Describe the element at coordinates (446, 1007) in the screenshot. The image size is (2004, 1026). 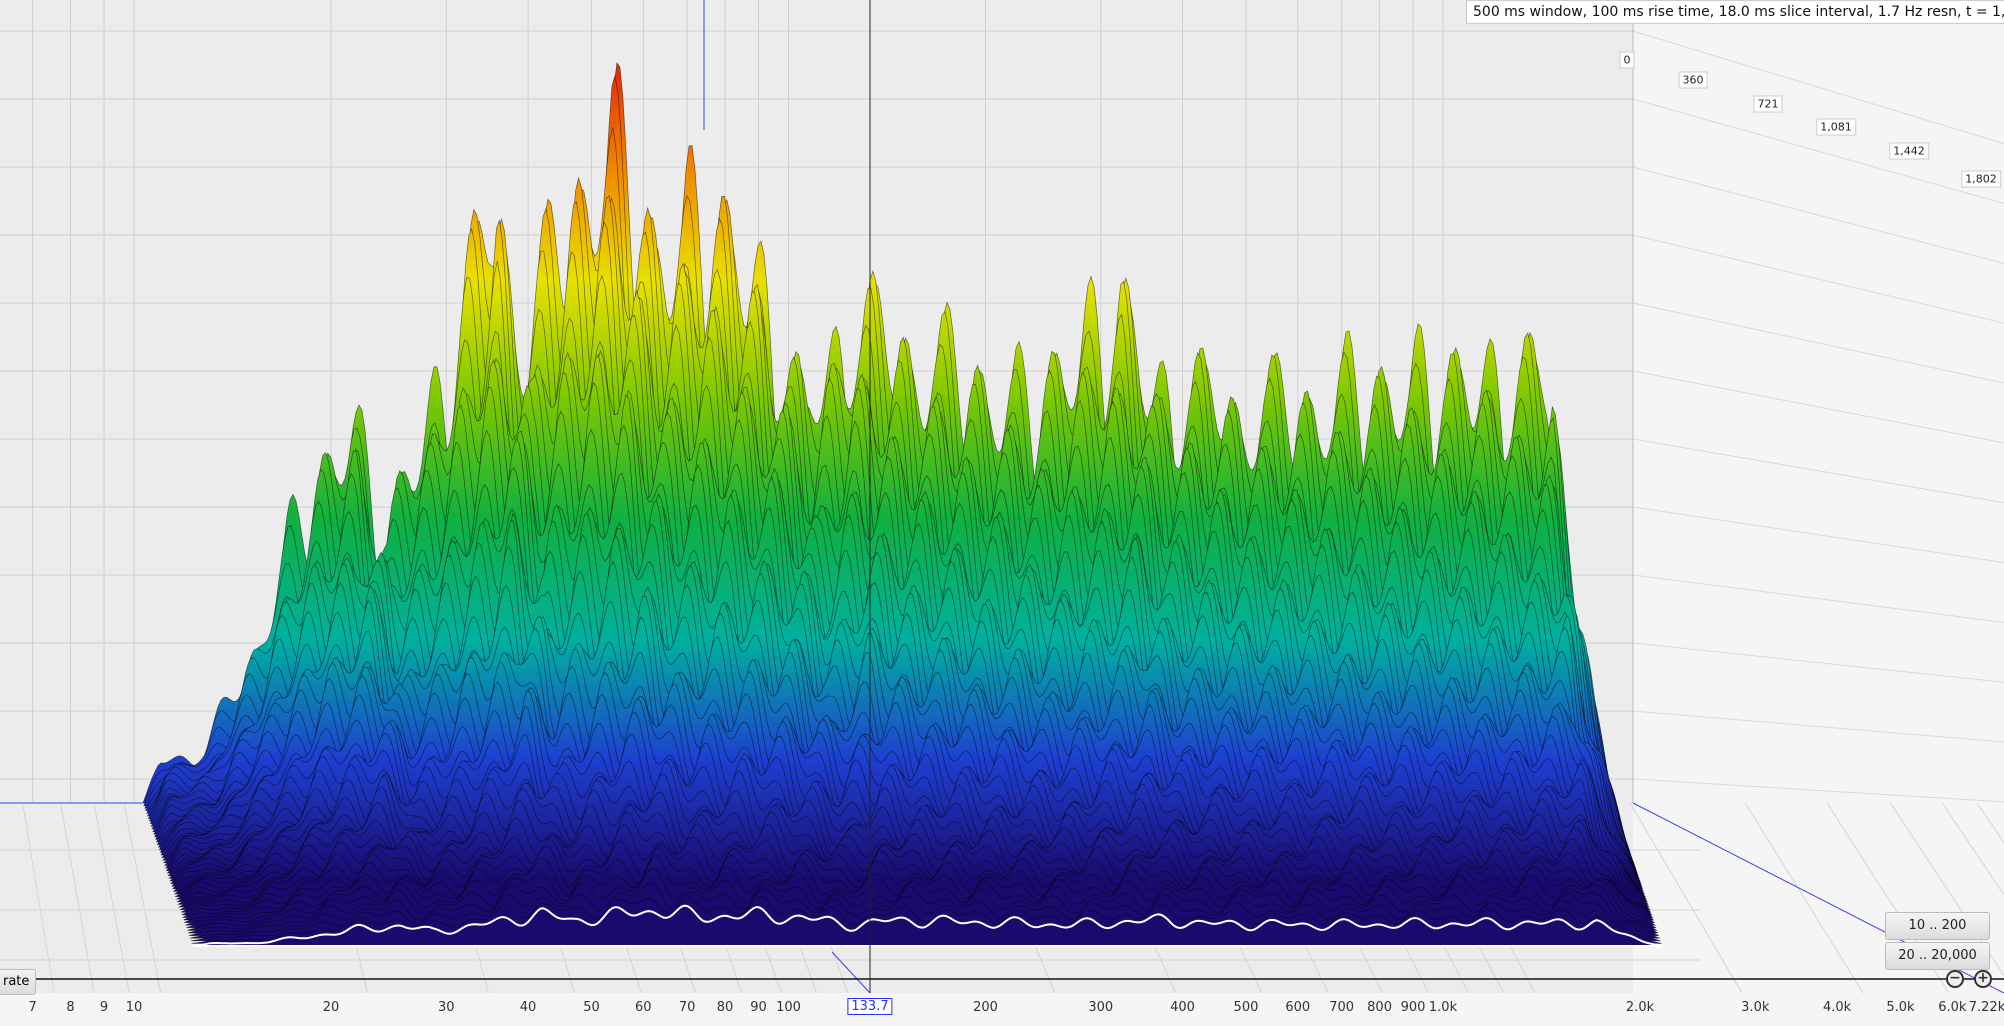
I see `x-tick-label: 30` at that location.